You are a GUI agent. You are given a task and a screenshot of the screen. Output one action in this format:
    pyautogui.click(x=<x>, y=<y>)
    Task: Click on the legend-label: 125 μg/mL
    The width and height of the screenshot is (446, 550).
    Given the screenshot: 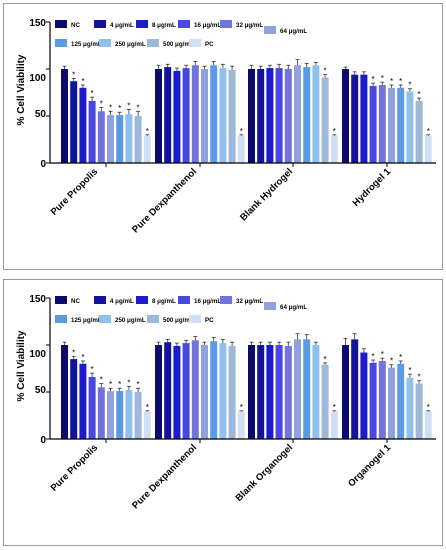 What is the action you would take?
    pyautogui.click(x=86, y=320)
    